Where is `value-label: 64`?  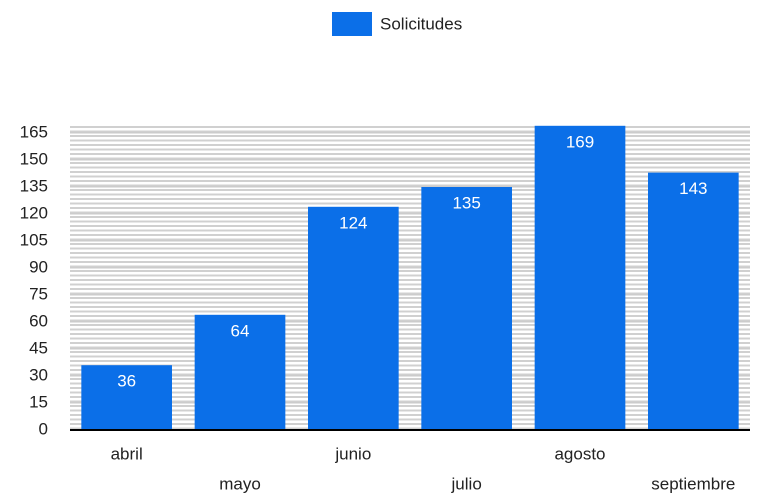 value-label: 64 is located at coordinates (240, 330).